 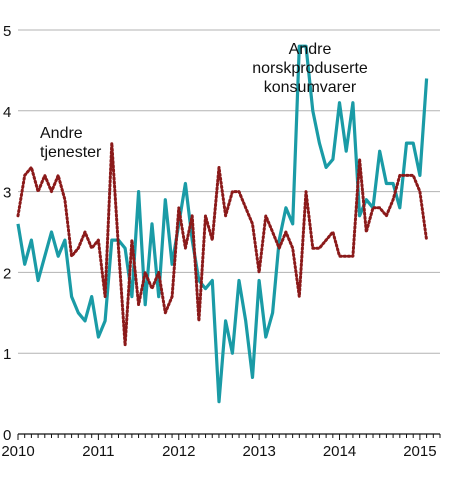 I want to click on annotation-line: norskproduserte, so click(x=310, y=68).